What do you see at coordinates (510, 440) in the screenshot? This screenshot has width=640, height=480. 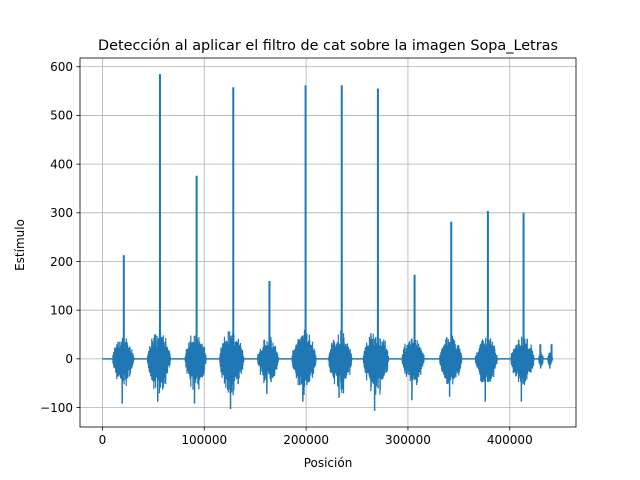 I see `x-tick-label: 400000` at bounding box center [510, 440].